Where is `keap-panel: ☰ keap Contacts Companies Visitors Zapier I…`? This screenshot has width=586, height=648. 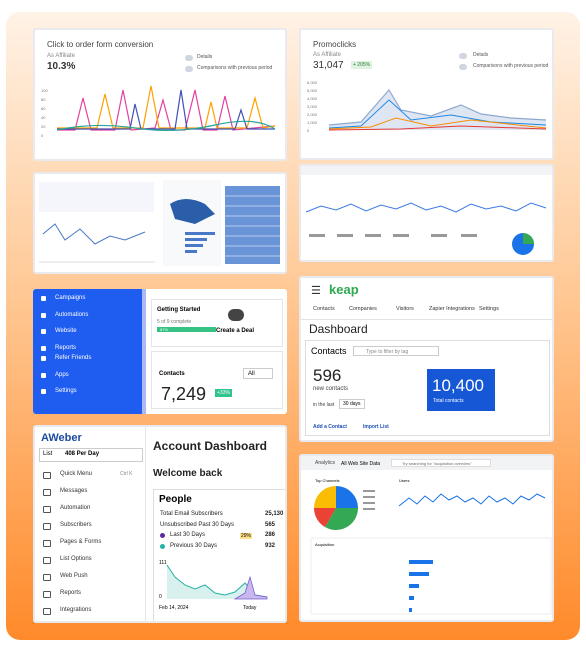 keap-panel: ☰ keap Contacts Companies Visitors Zapier I… is located at coordinates (426, 359).